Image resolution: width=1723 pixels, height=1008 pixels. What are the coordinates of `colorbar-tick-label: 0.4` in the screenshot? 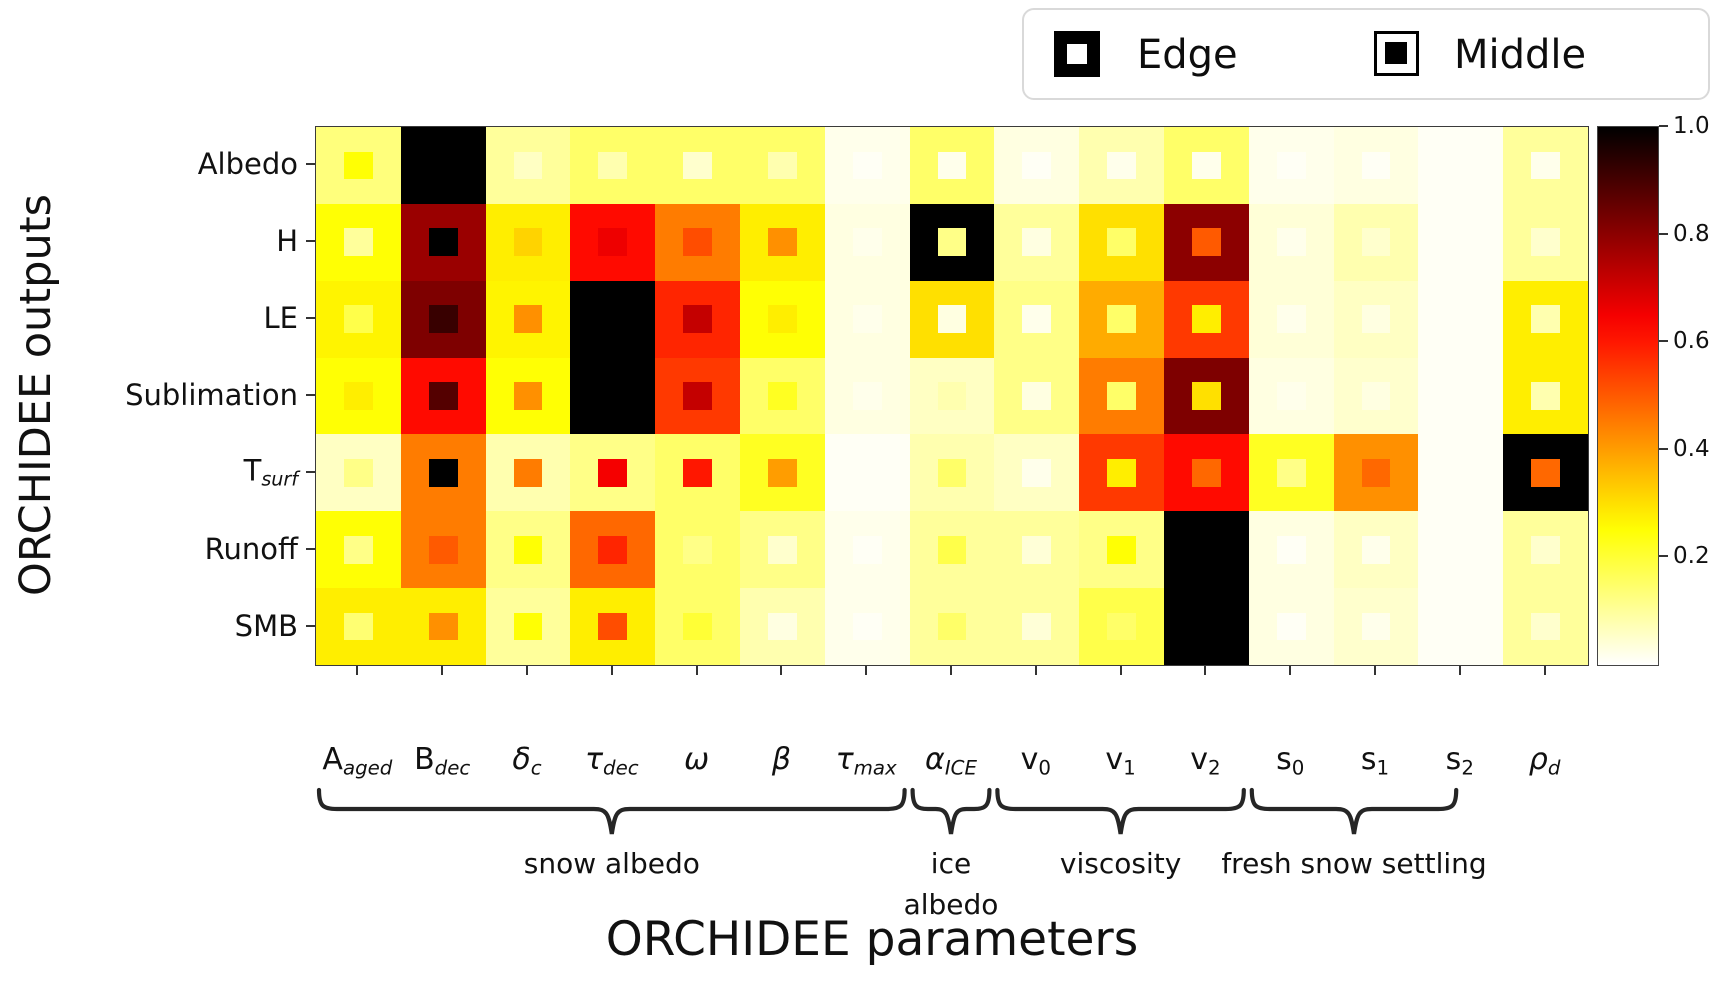 It's located at (1691, 448).